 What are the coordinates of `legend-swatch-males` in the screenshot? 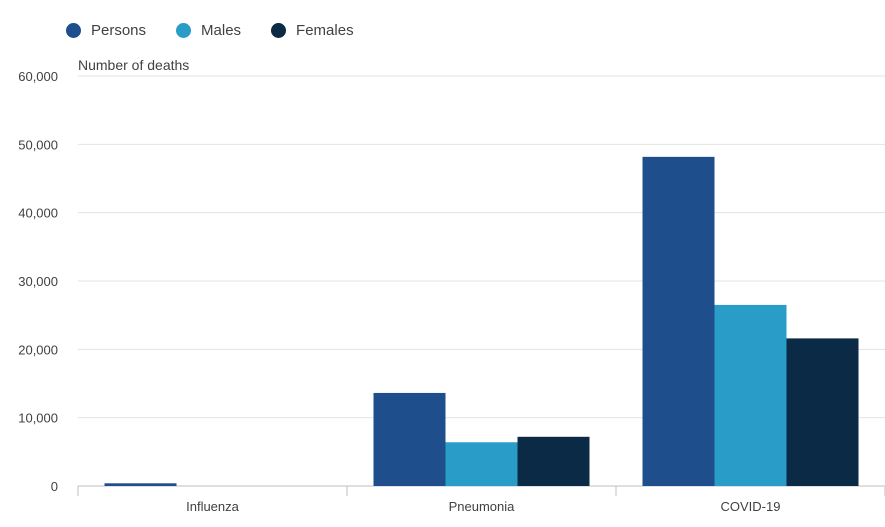 It's located at (184, 30).